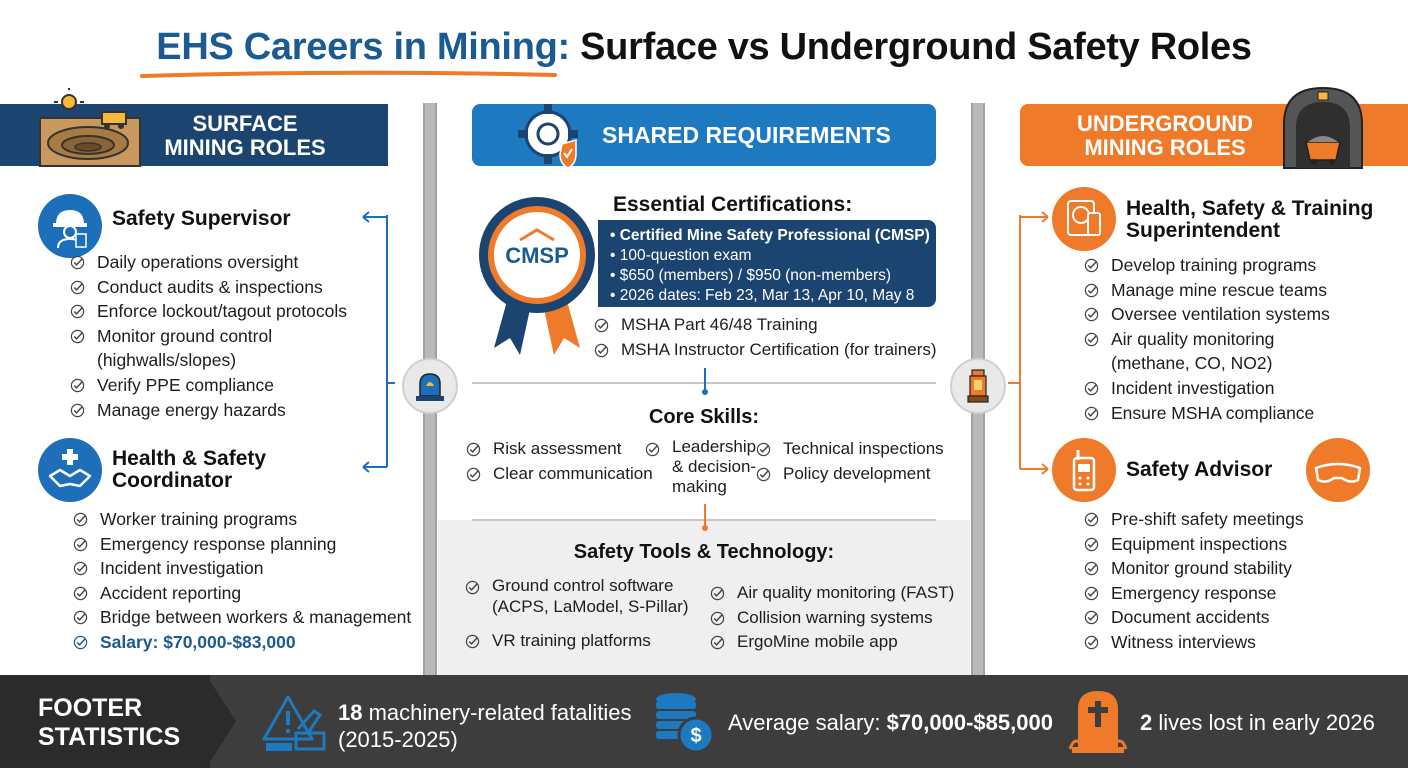 This screenshot has height=768, width=1408. What do you see at coordinates (1234, 617) in the screenshot?
I see `list-item: Document accidents` at bounding box center [1234, 617].